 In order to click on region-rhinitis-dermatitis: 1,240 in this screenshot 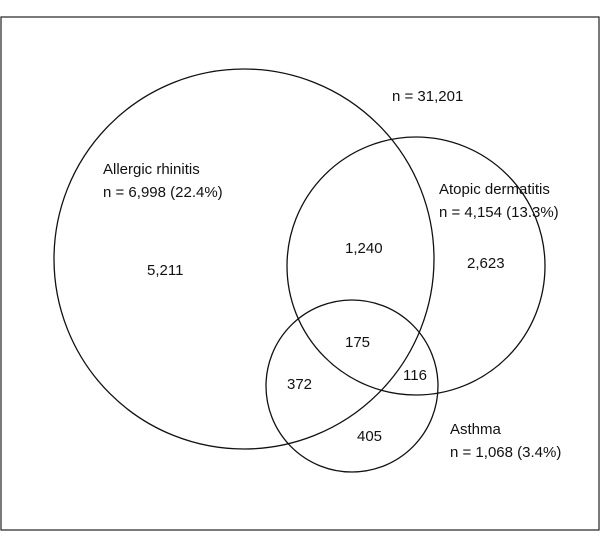, I will do `click(364, 248)`.